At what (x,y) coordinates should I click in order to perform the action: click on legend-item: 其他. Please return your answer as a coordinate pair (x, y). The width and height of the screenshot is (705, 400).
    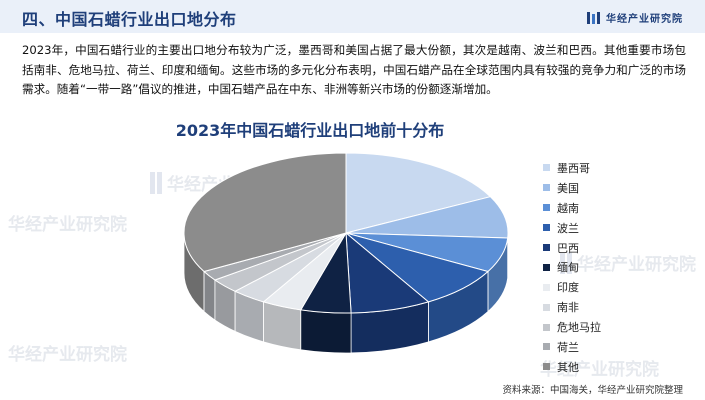
    Looking at the image, I should click on (572, 367).